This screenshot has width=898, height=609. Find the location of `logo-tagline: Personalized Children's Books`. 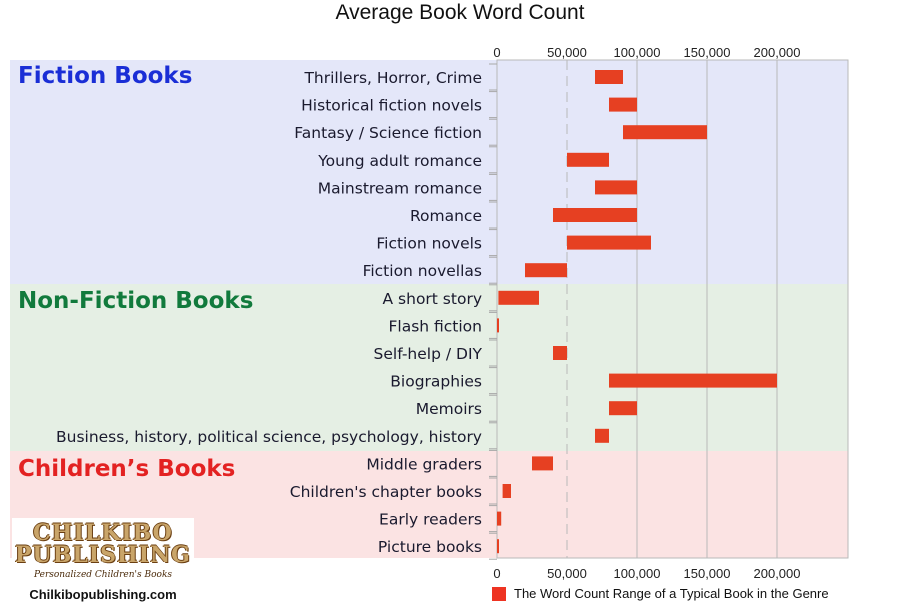

logo-tagline: Personalized Children's Books is located at coordinates (103, 575).